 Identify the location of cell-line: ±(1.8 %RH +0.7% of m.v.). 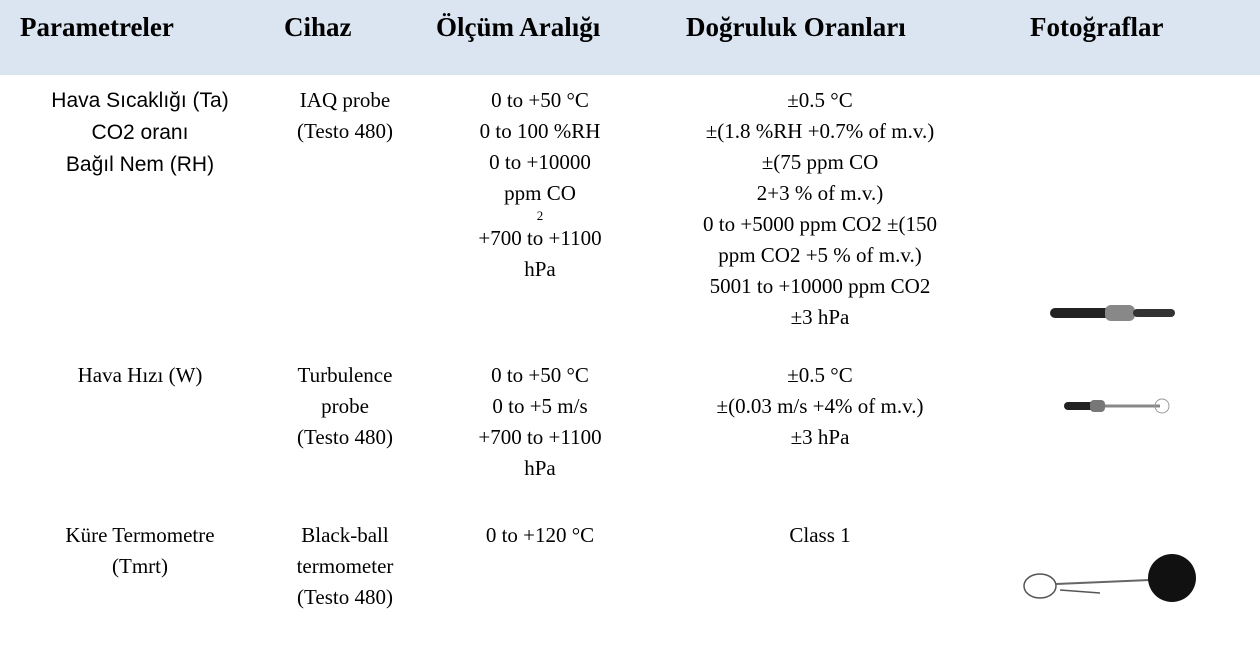
(820, 131).